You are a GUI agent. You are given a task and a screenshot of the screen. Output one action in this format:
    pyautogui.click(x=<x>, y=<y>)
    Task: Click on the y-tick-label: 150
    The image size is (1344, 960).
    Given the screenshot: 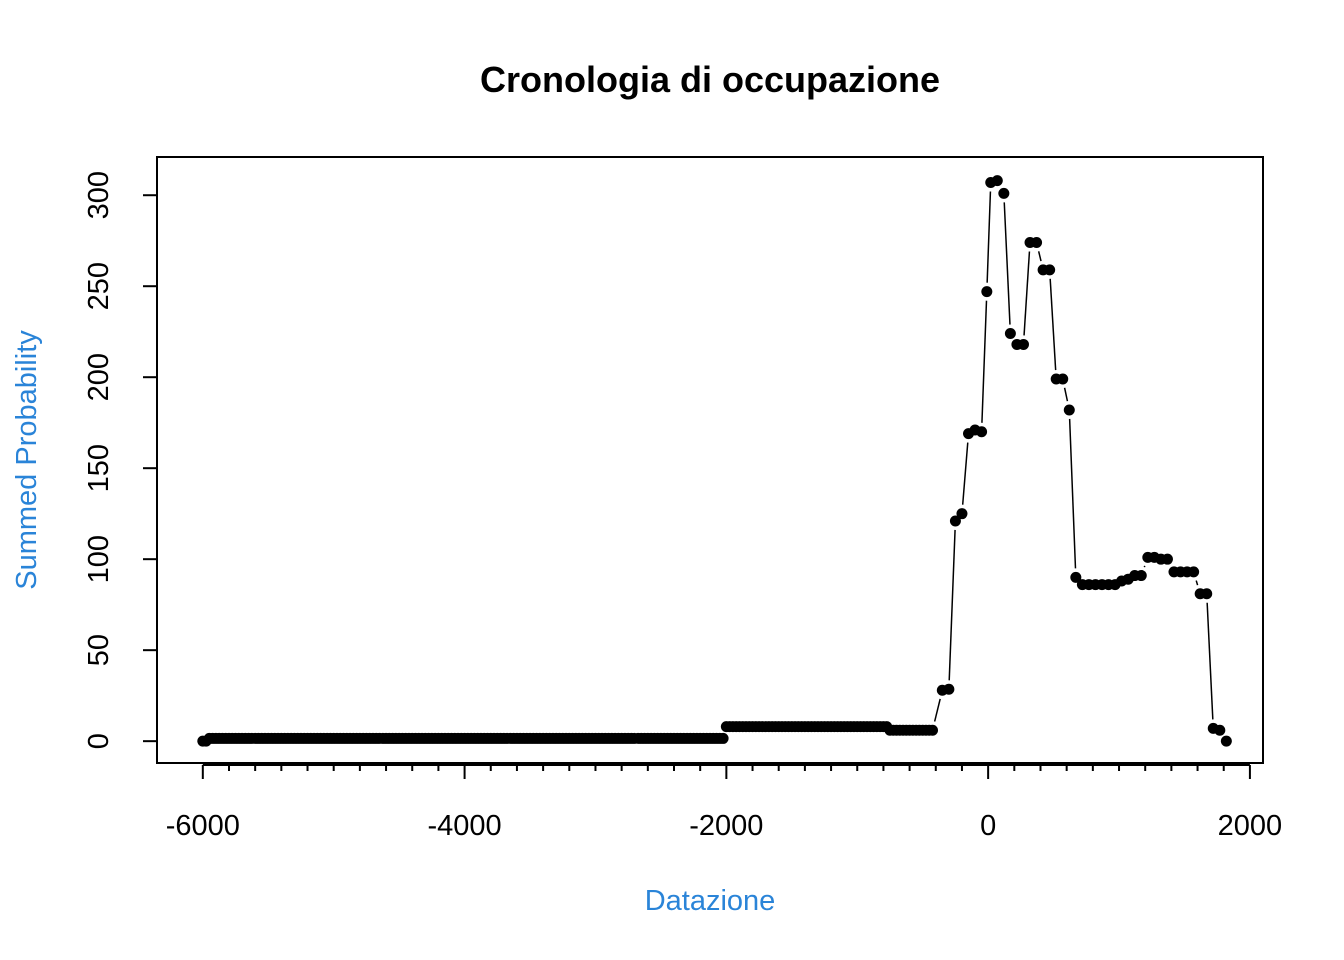 What is the action you would take?
    pyautogui.click(x=99, y=468)
    